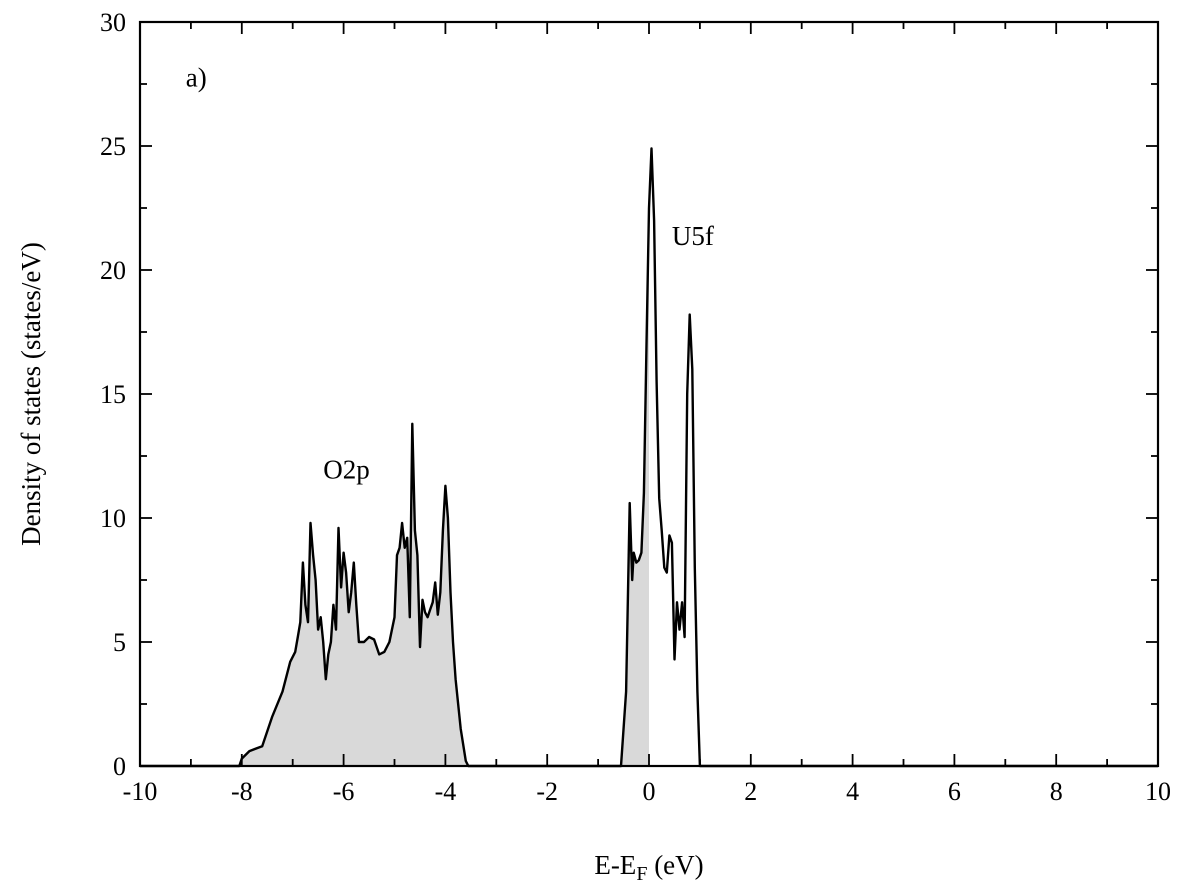 The image size is (1189, 888). Describe the element at coordinates (119, 766) in the screenshot. I see `y-tick-label: 0` at that location.